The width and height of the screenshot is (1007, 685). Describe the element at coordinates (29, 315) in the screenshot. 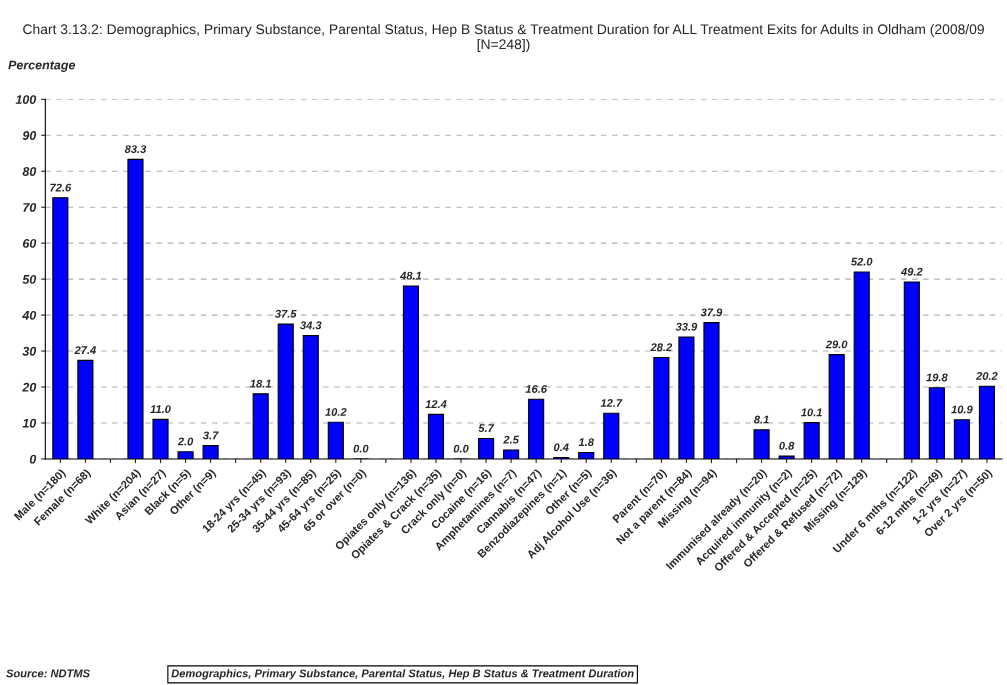

I see `y-tick-label: 40` at that location.